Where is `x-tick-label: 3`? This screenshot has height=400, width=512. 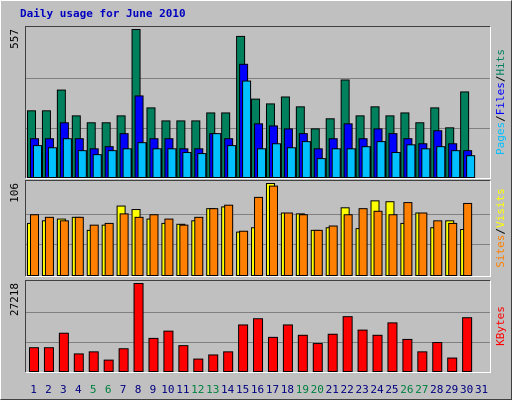
x-tick-label: 3 is located at coordinates (63, 389).